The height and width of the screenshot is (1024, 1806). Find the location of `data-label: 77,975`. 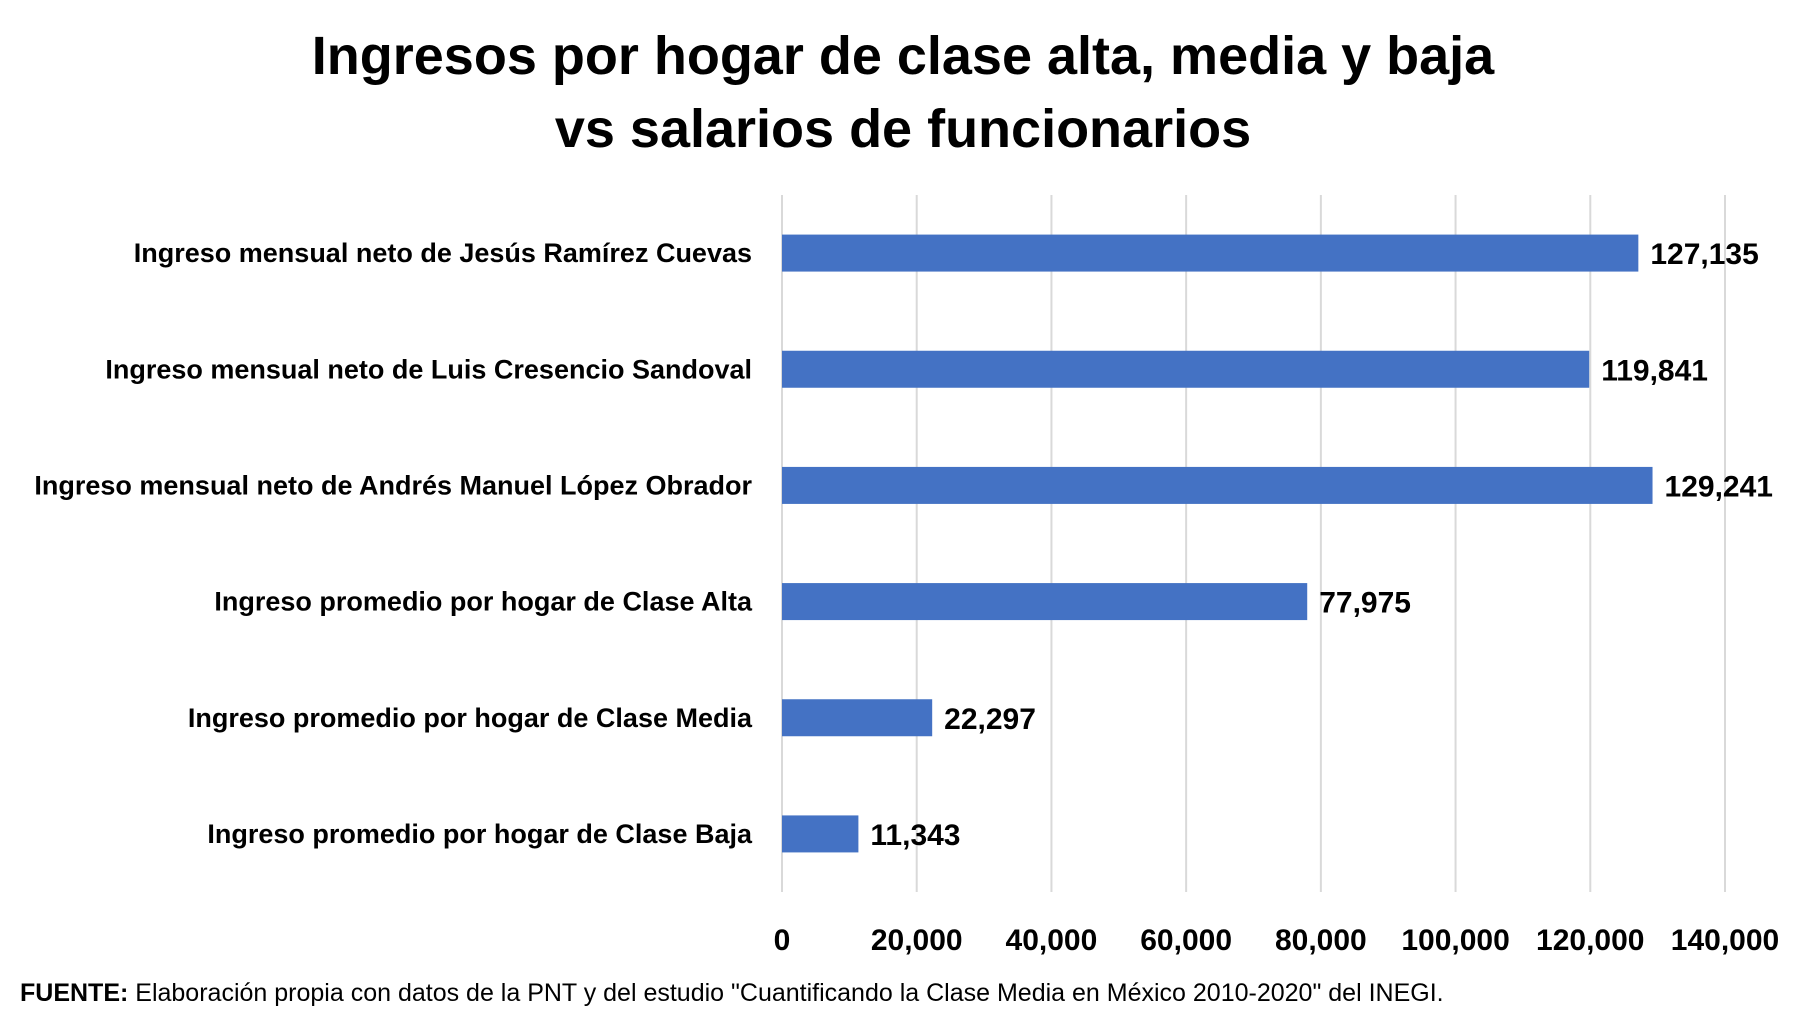

data-label: 77,975 is located at coordinates (1365, 603).